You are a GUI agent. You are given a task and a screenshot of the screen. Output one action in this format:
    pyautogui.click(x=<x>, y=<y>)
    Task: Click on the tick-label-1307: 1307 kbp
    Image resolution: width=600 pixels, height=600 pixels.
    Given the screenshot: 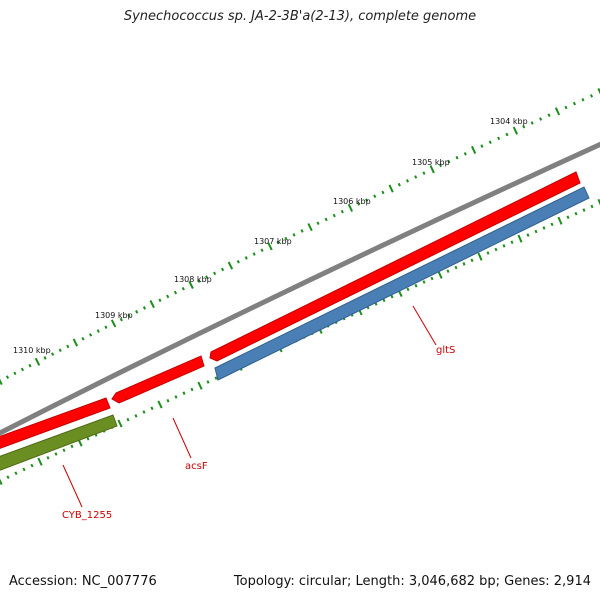 What is the action you would take?
    pyautogui.click(x=273, y=241)
    